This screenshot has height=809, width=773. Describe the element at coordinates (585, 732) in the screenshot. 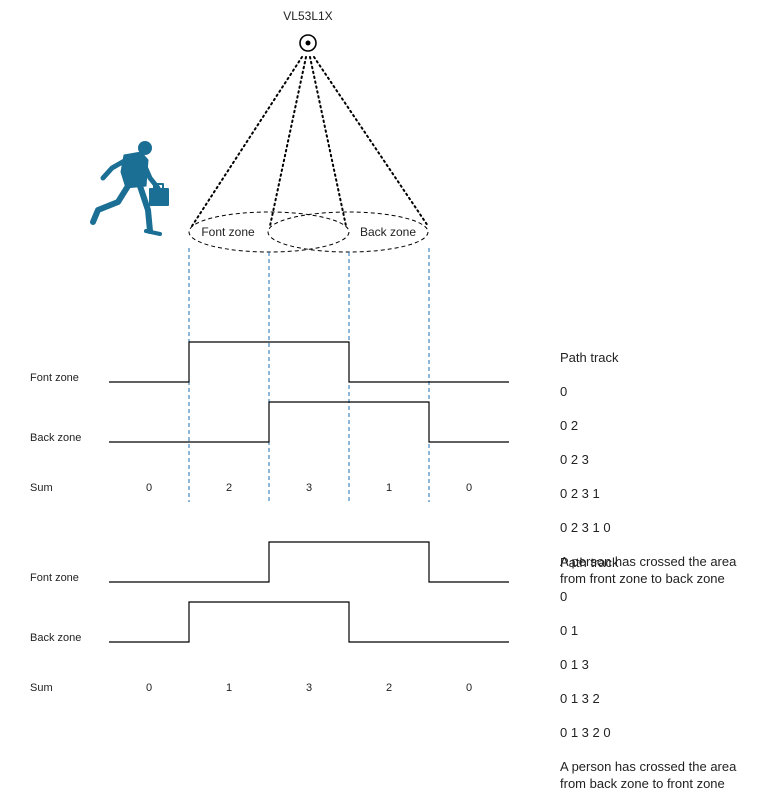

I see `path-track-2-step: 0 1 3 2 0` at that location.